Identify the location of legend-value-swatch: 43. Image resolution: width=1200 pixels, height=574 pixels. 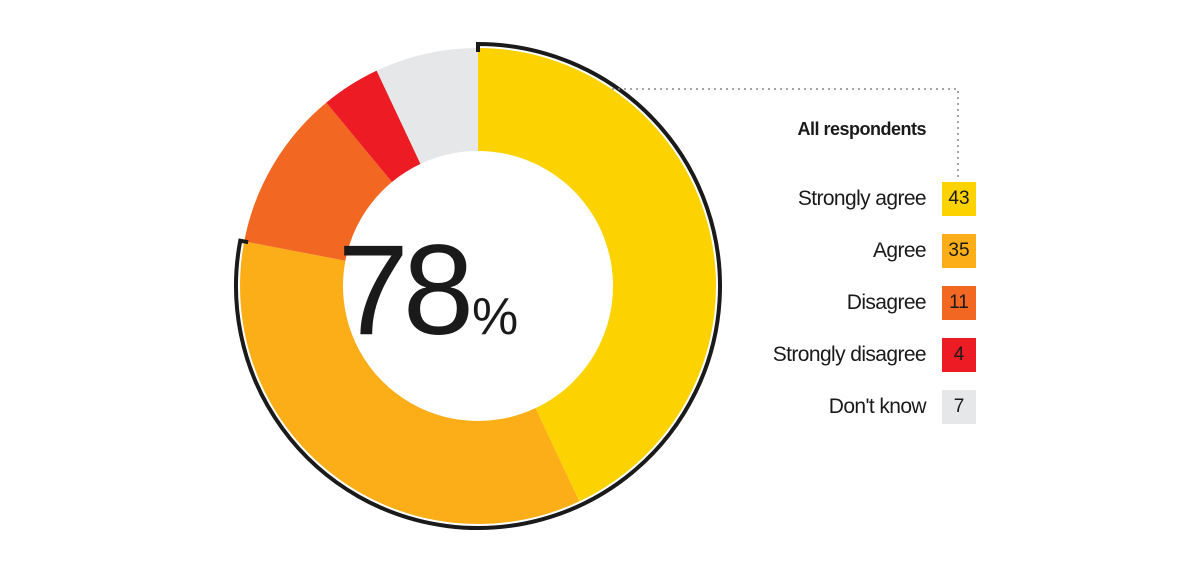
(959, 199).